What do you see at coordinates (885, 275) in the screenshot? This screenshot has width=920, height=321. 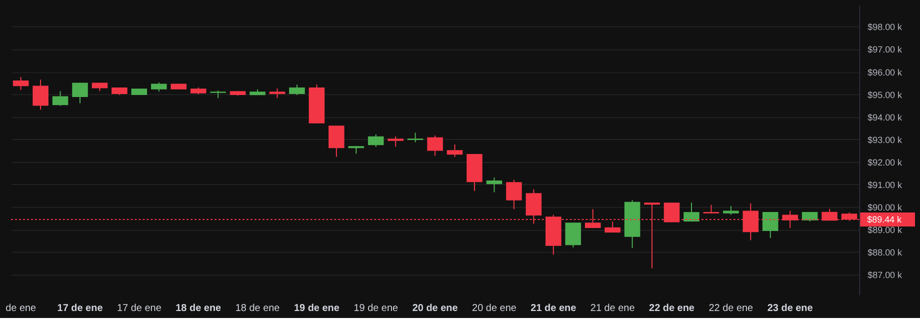 I see `y-tick-label: $87.00 k` at bounding box center [885, 275].